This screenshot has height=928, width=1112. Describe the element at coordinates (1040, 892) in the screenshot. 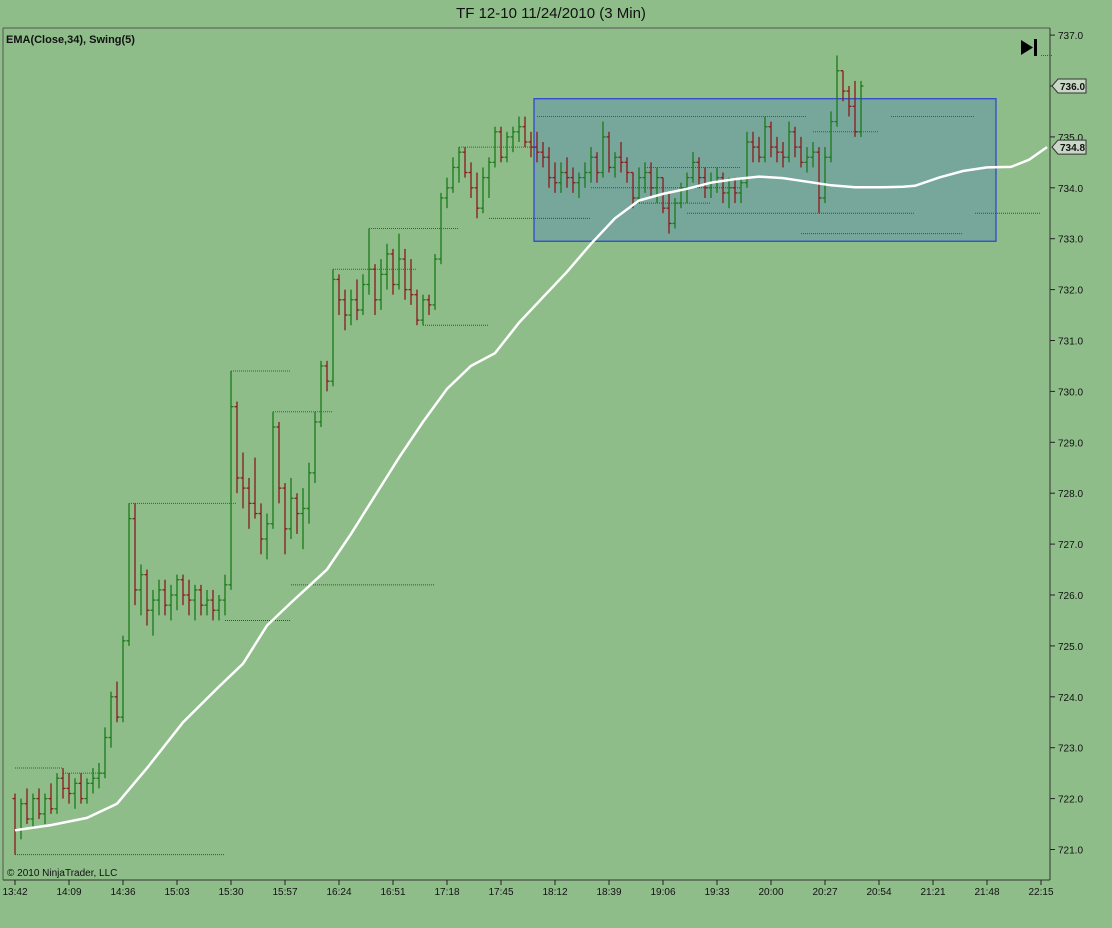

I see `x-tick-label: 22:15` at that location.